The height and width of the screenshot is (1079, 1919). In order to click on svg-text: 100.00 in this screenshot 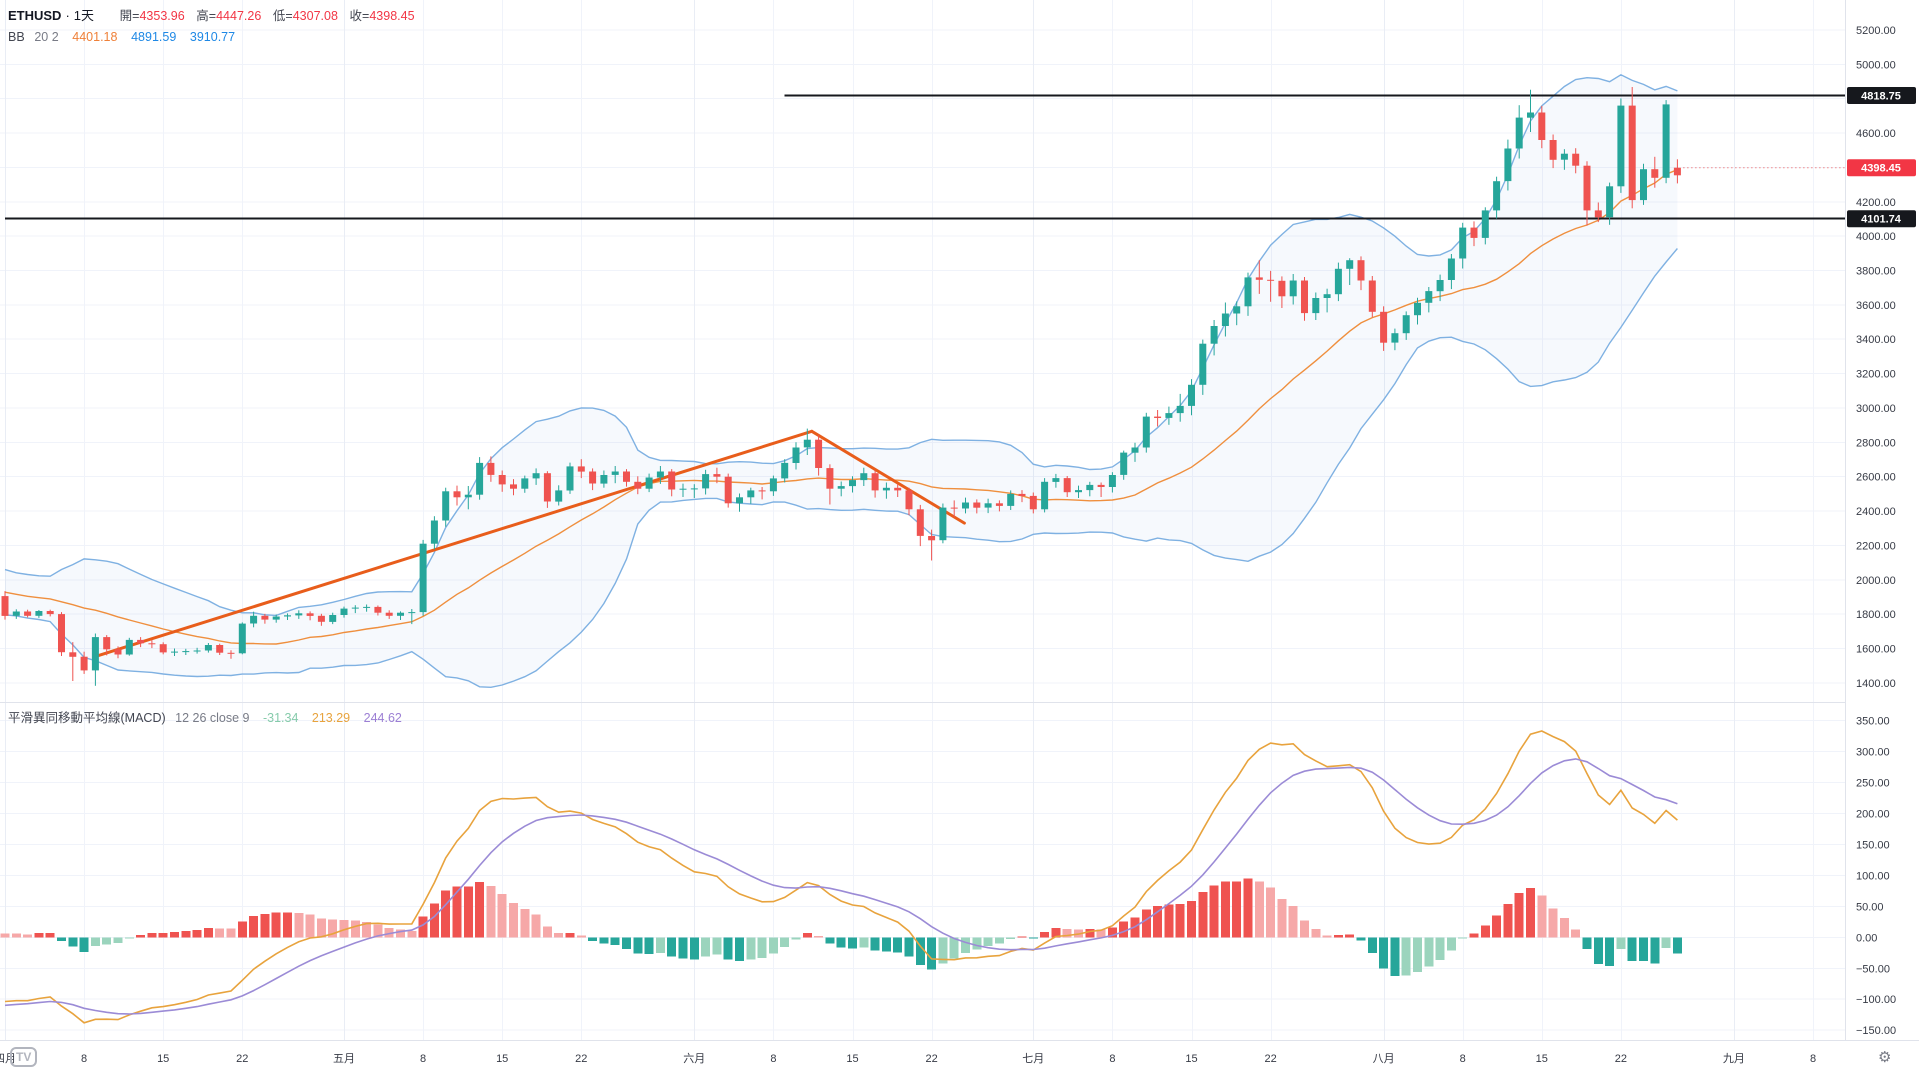, I will do `click(1873, 876)`.